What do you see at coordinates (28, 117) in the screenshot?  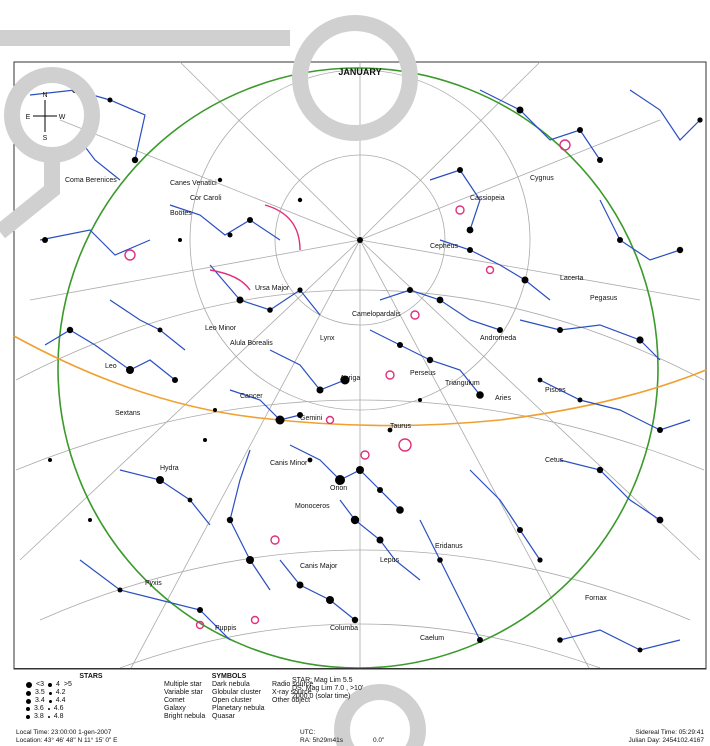 I see `compass-east: E` at bounding box center [28, 117].